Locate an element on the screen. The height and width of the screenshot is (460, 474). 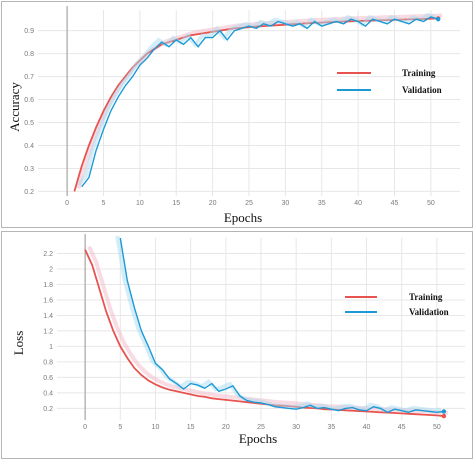
accuracy-y-tick-label: 0.4 is located at coordinates (29, 146).